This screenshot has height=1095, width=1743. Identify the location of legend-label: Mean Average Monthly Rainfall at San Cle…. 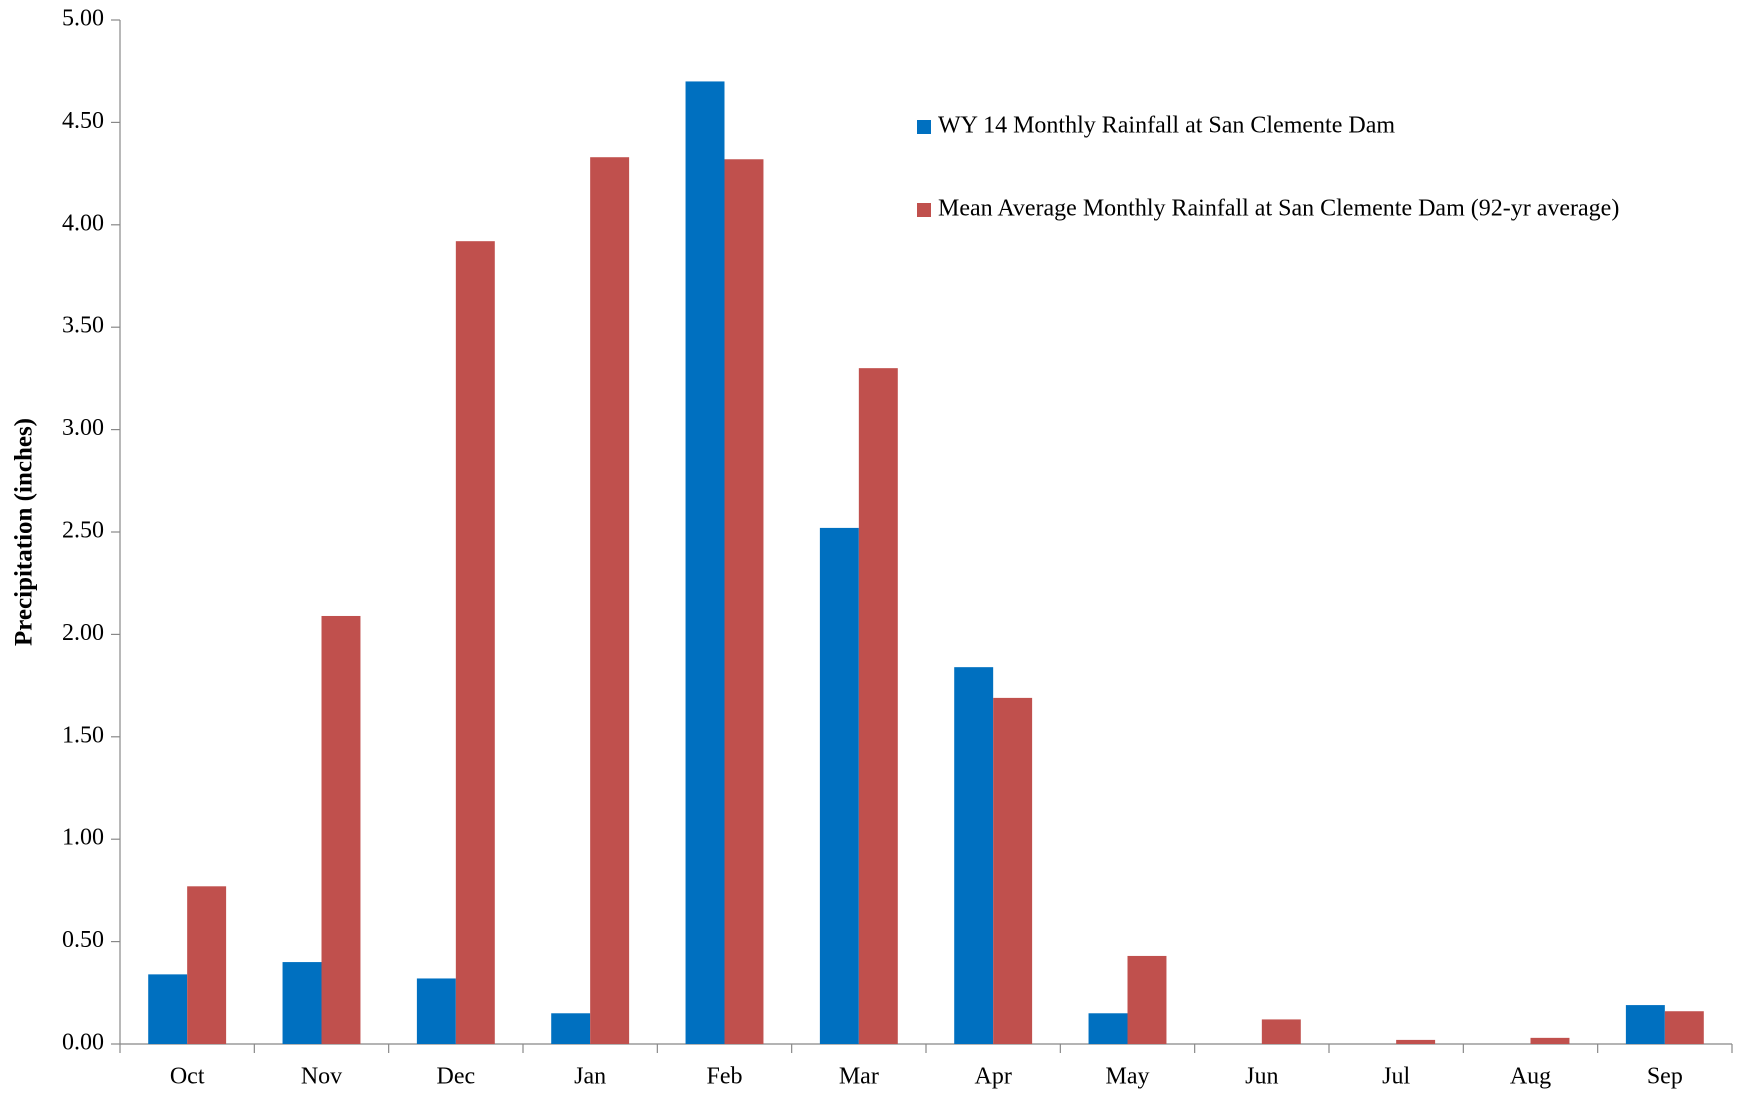
(1278, 209).